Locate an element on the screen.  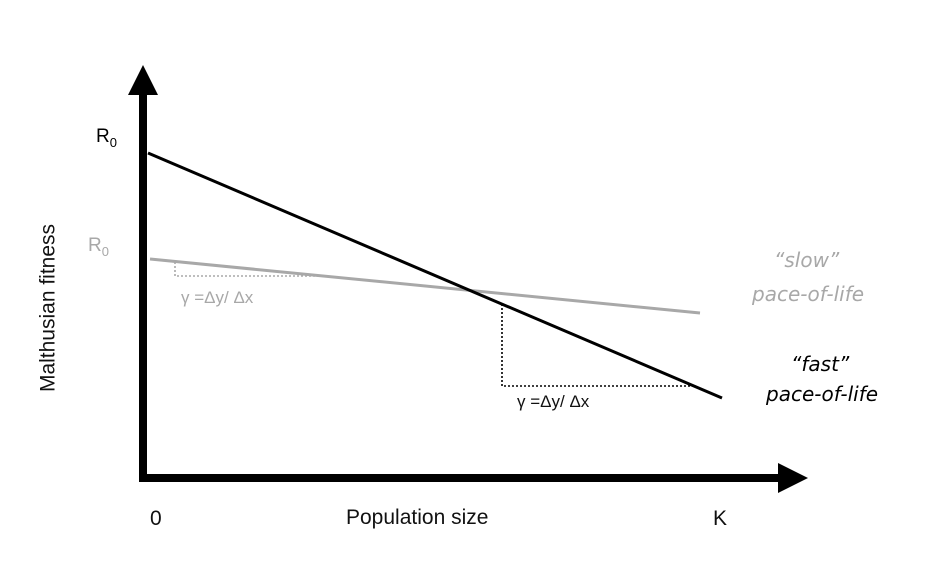
slow-slope-triangle is located at coordinates (246, 269).